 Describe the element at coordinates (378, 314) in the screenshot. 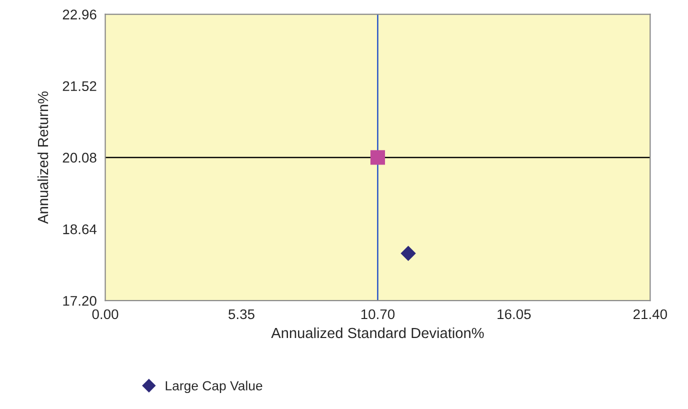

I see `x-tick-label: 10.70` at that location.